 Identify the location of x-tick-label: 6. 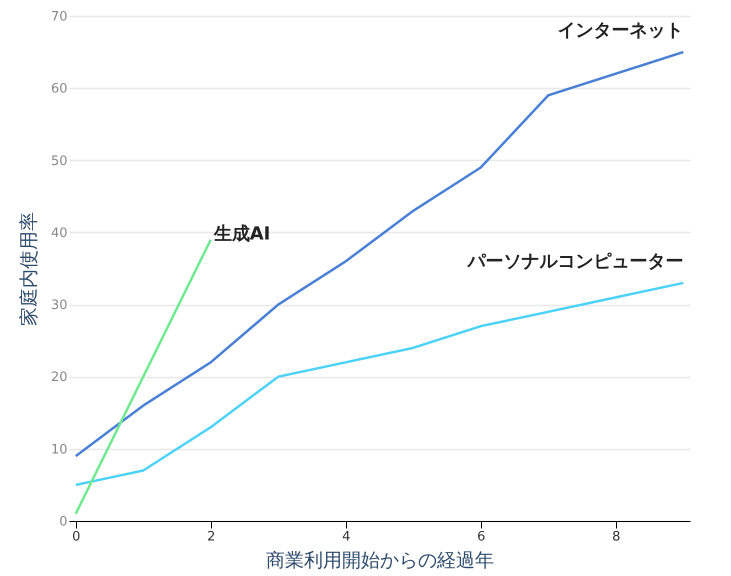
(481, 537).